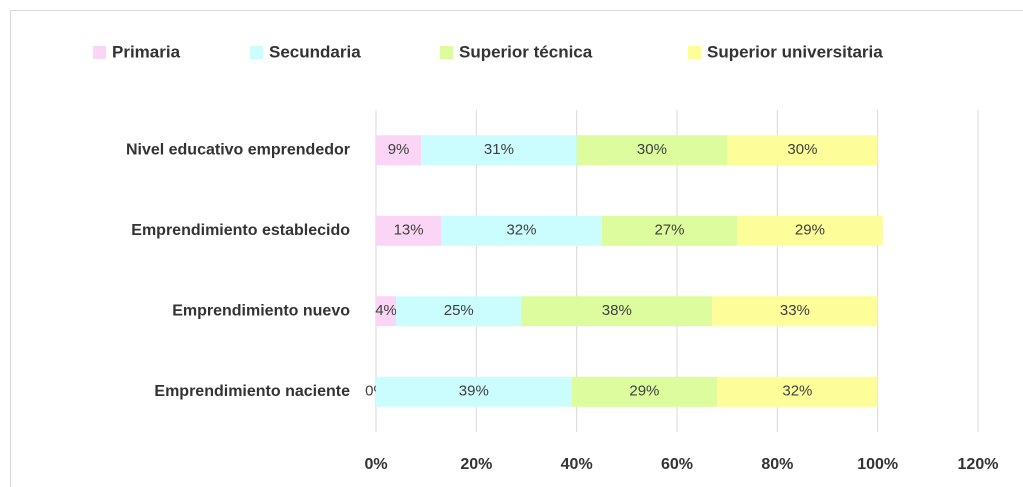  I want to click on data-label: 31%, so click(499, 149).